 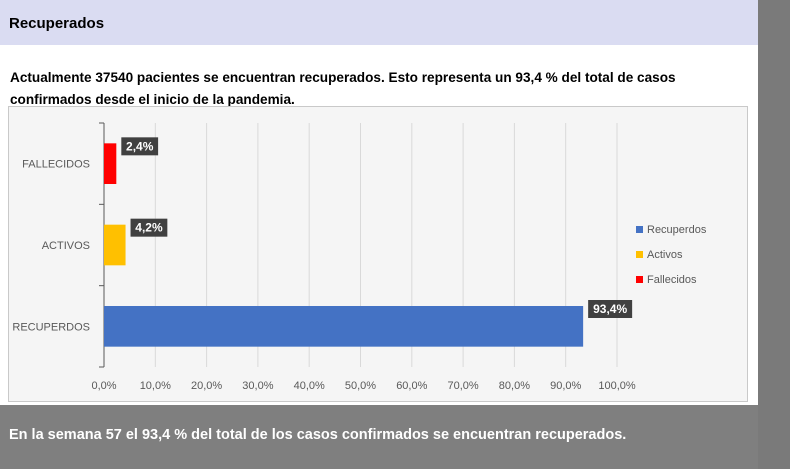 I want to click on legend-label: Recuperdos, so click(x=677, y=230).